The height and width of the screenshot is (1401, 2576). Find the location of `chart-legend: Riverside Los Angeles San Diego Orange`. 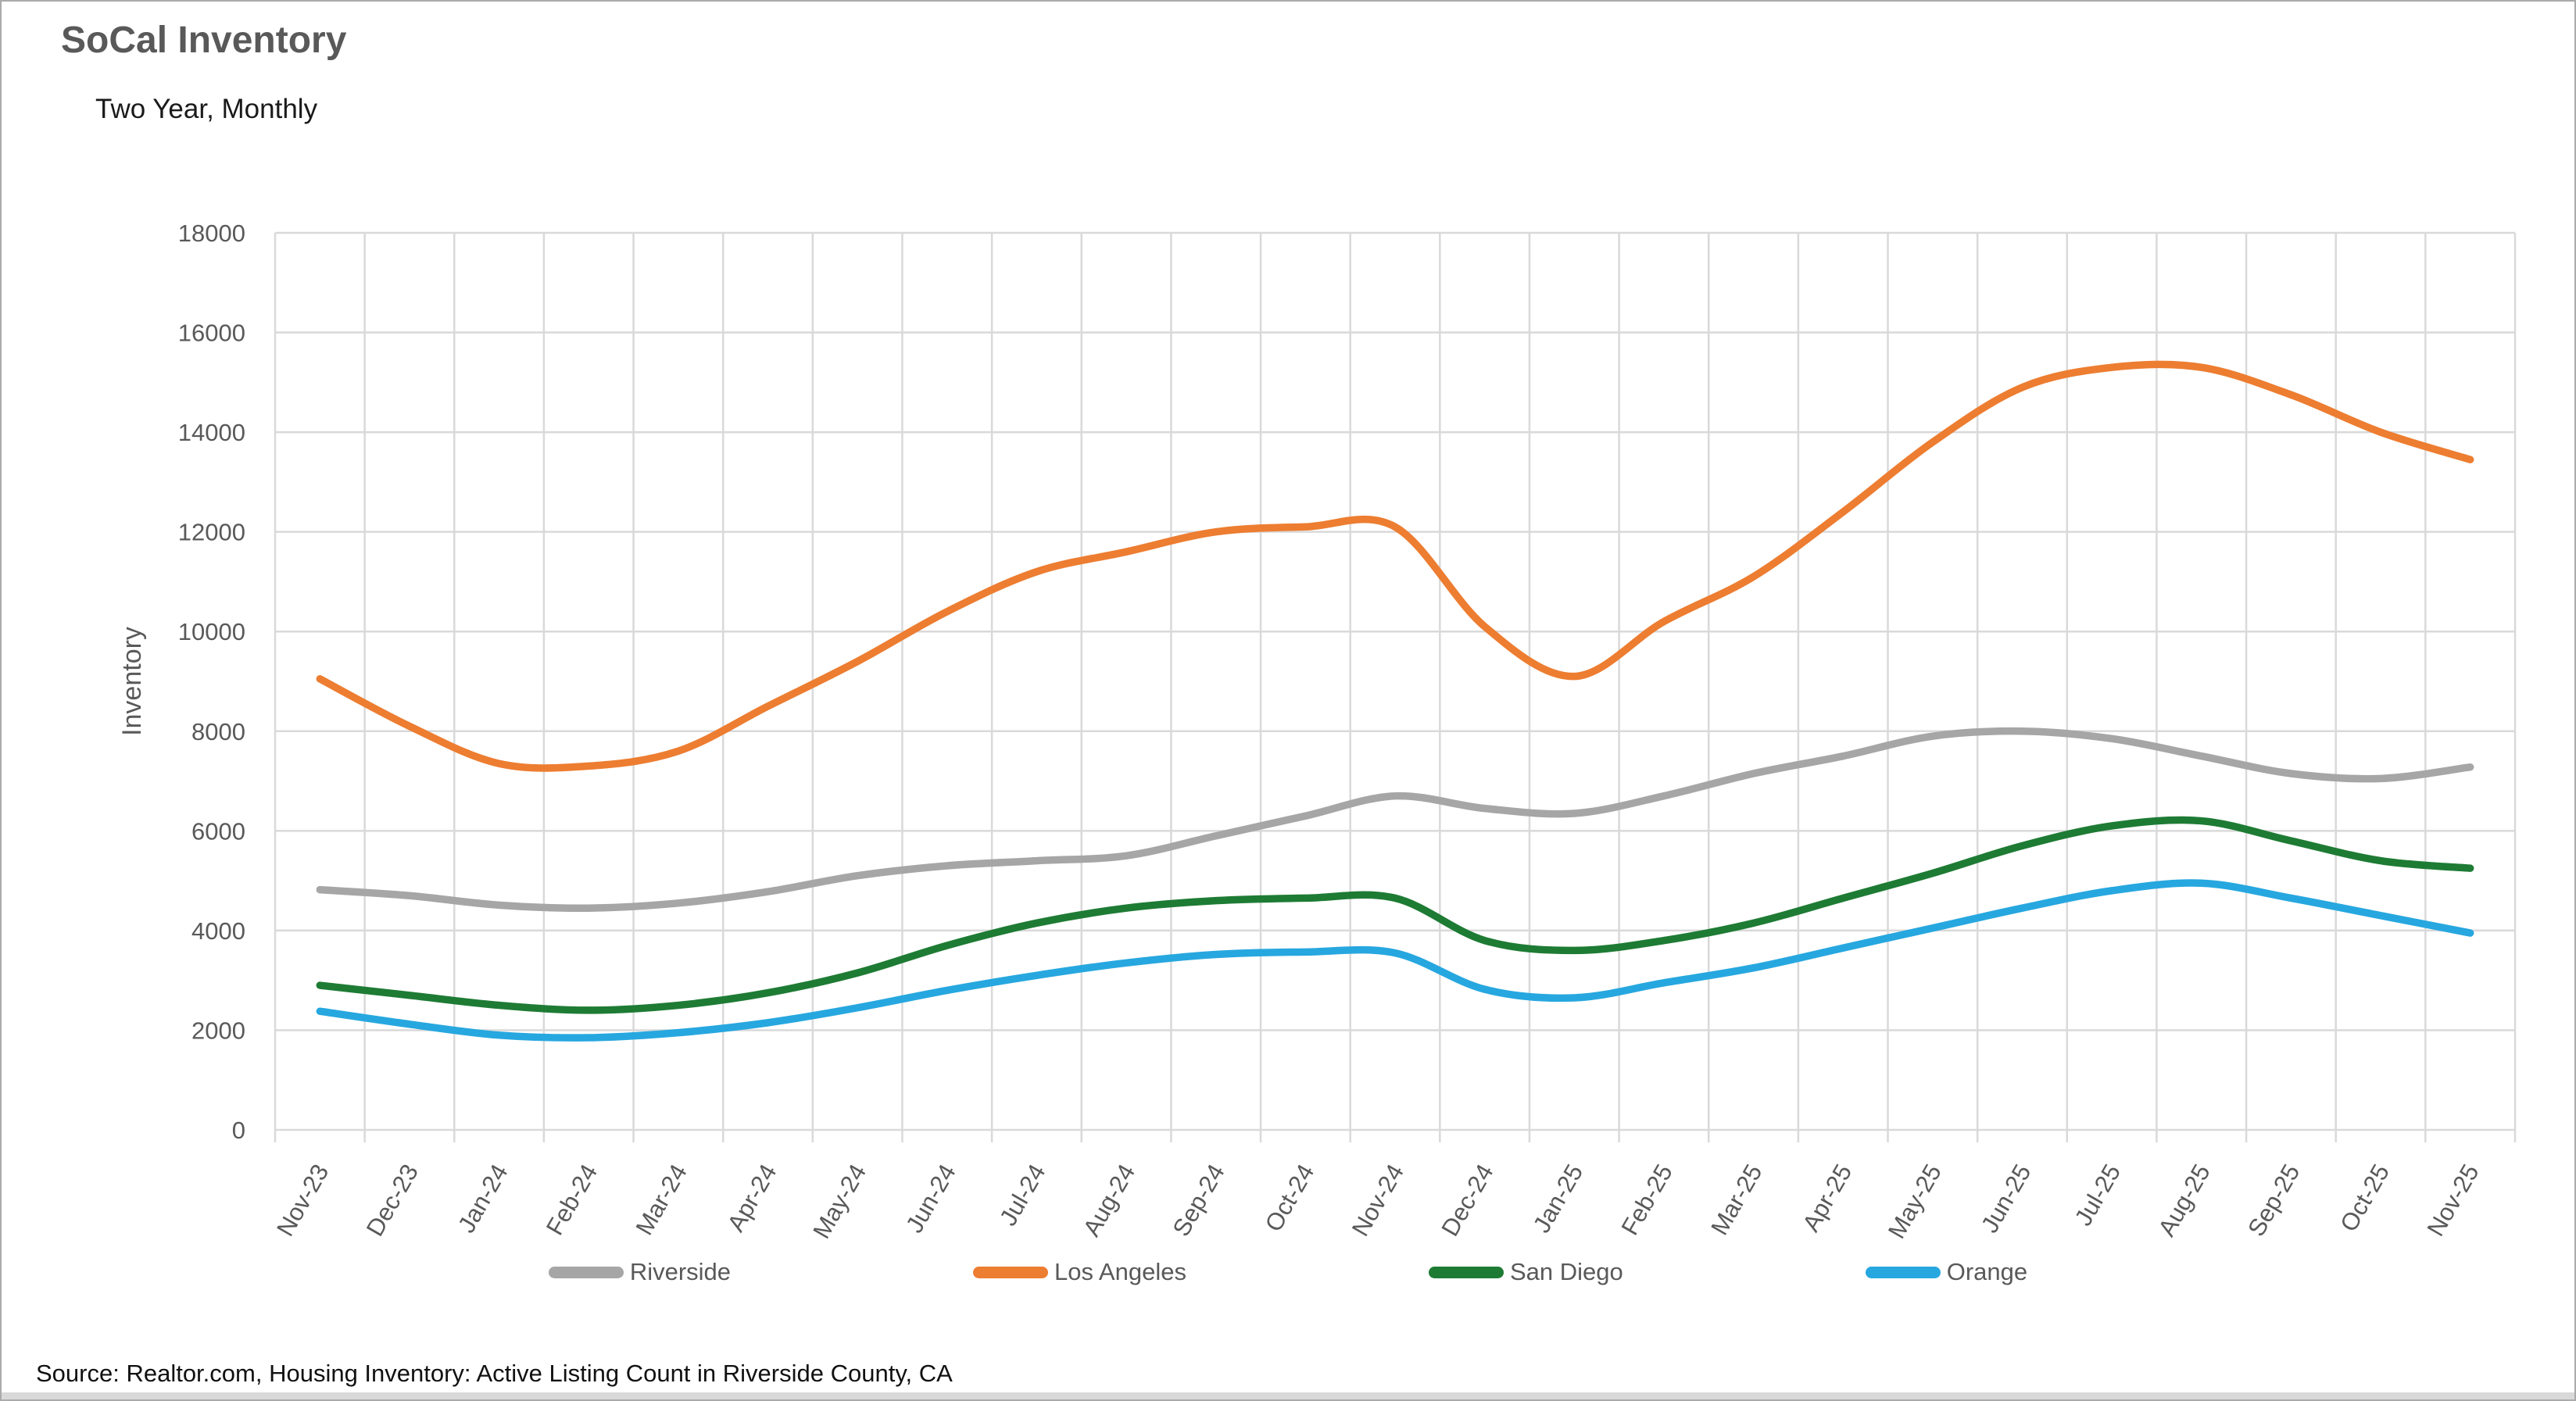

chart-legend: Riverside Los Angeles San Diego Orange is located at coordinates (1288, 1272).